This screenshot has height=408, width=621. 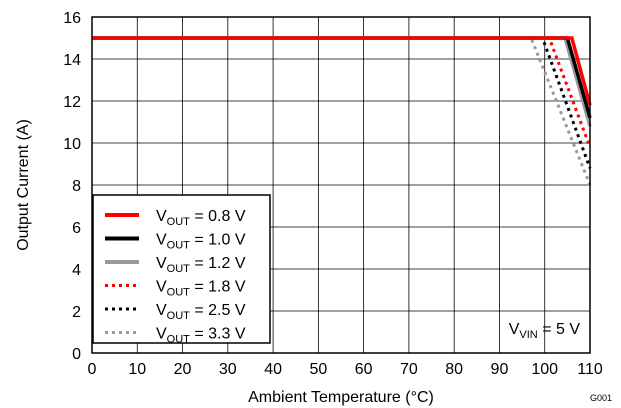 What do you see at coordinates (201, 289) in the screenshot?
I see `legend-label: VOUT = 1.8 V` at bounding box center [201, 289].